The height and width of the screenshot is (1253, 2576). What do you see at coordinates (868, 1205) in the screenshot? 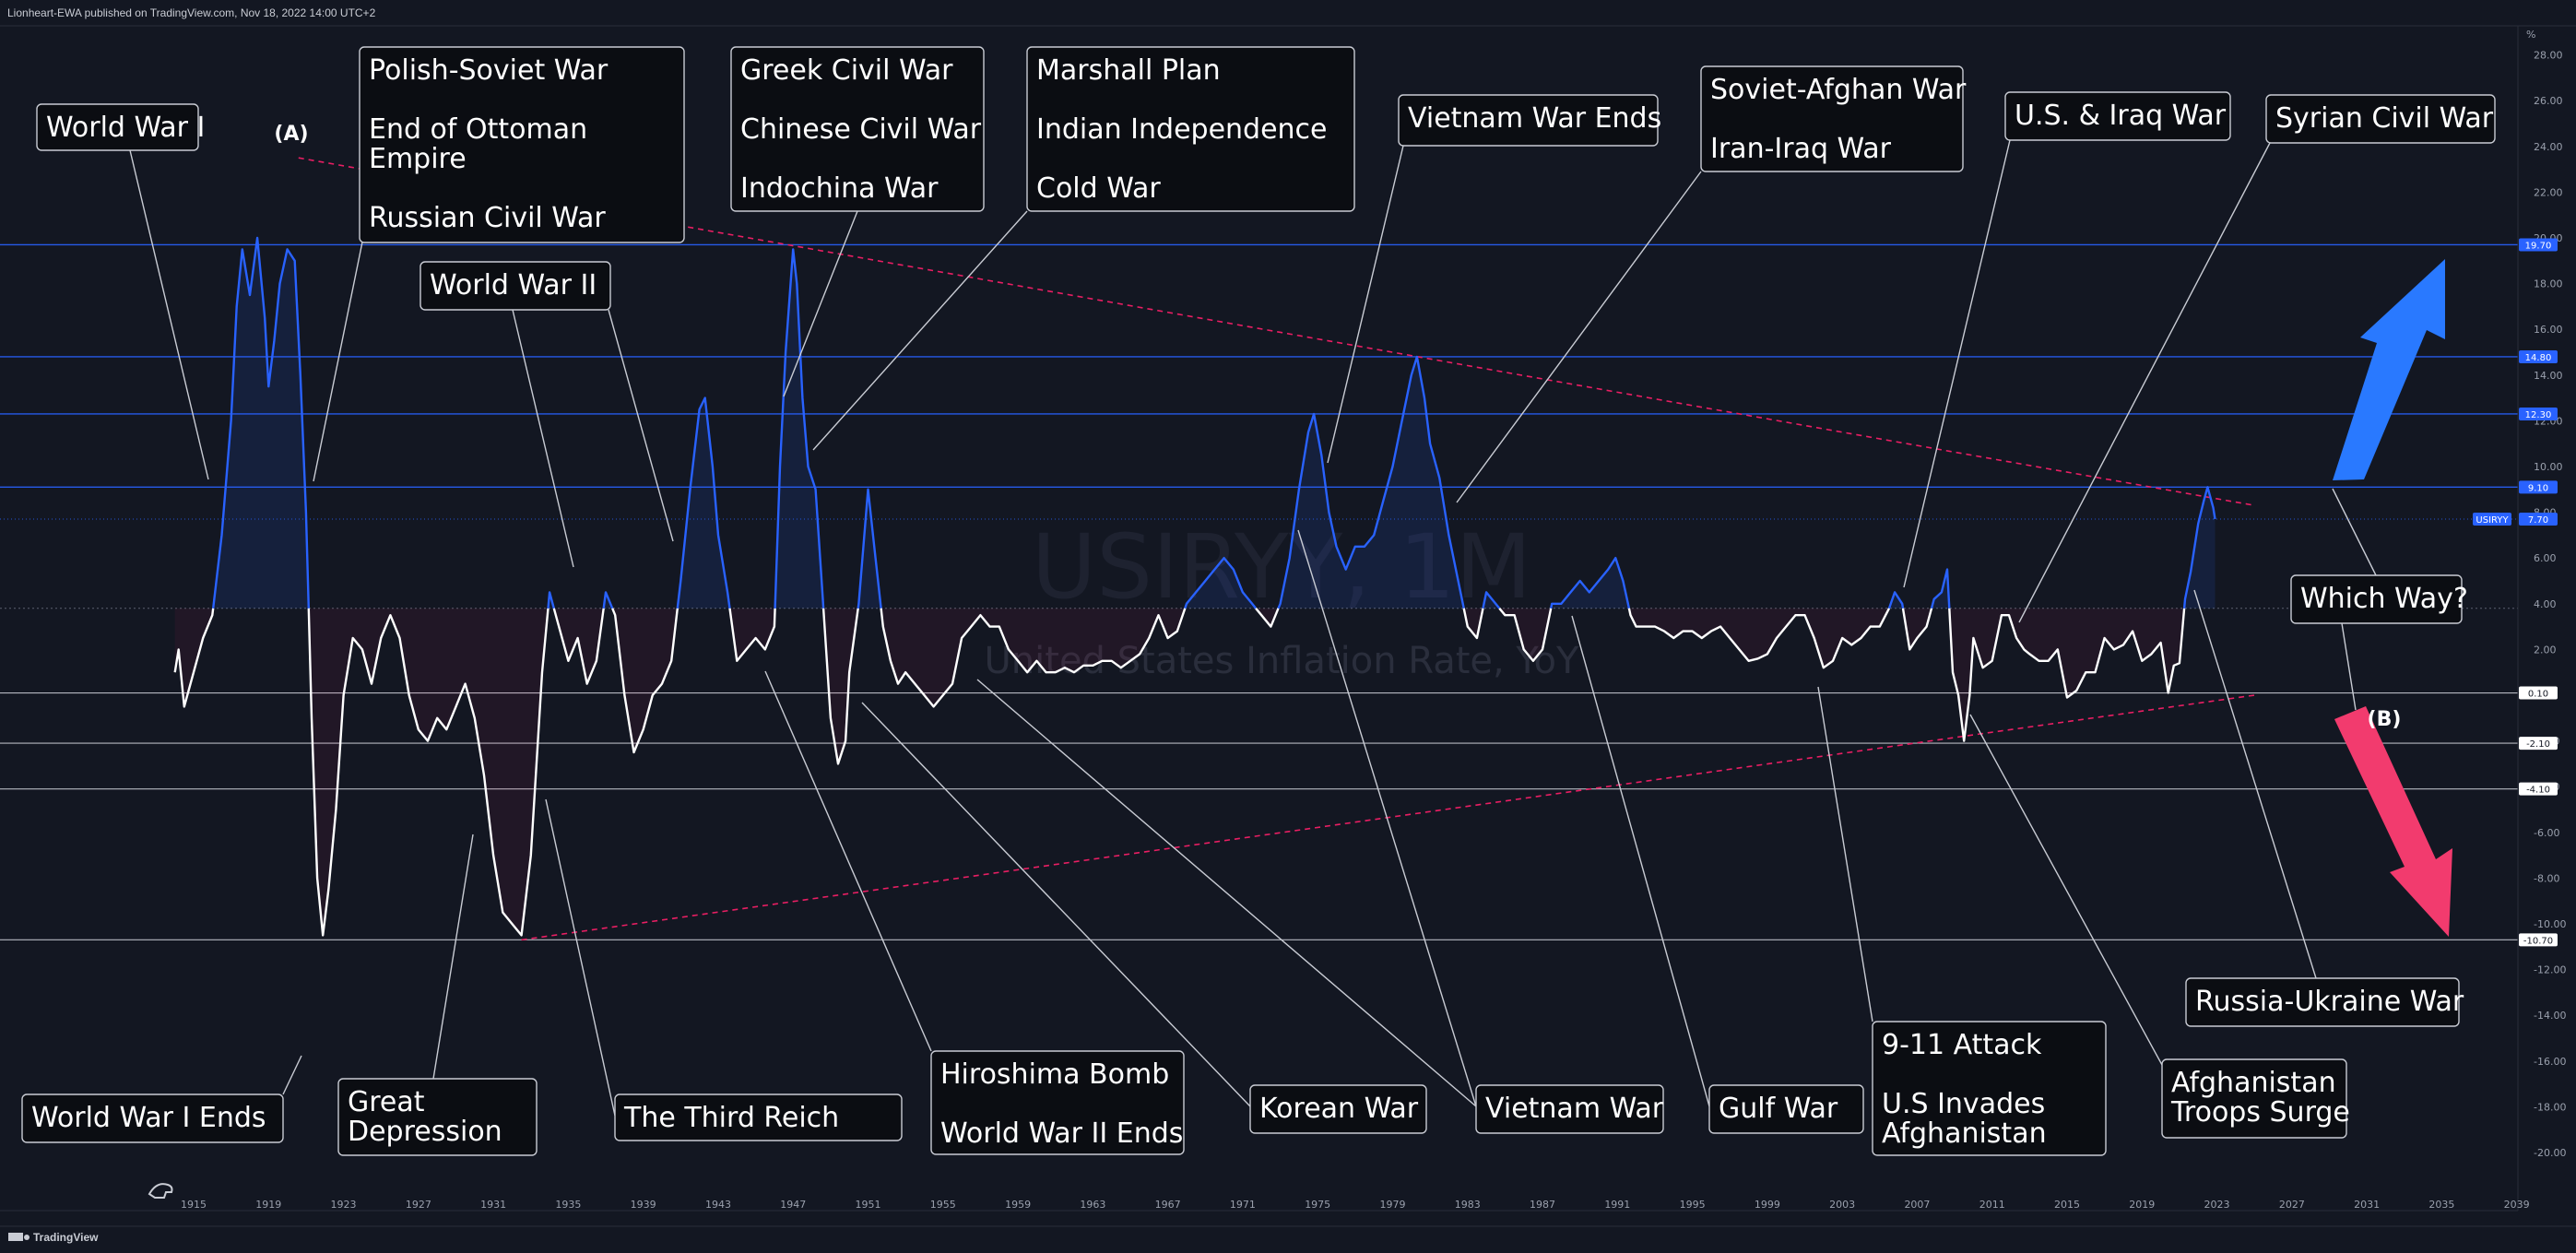
I see `x-tick-label: 1951` at bounding box center [868, 1205].